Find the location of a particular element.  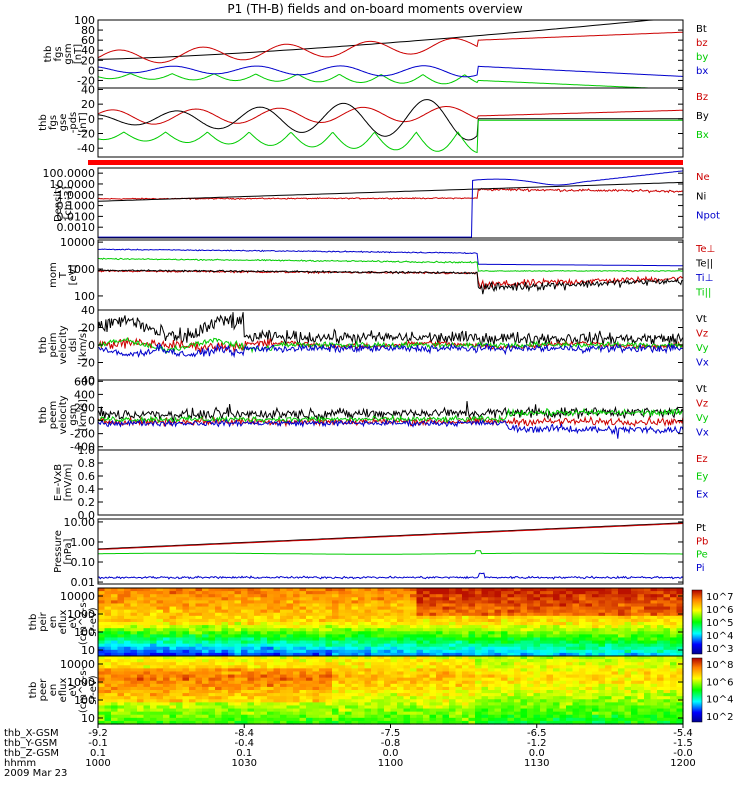

x-row-label: hhmm is located at coordinates (20, 763).